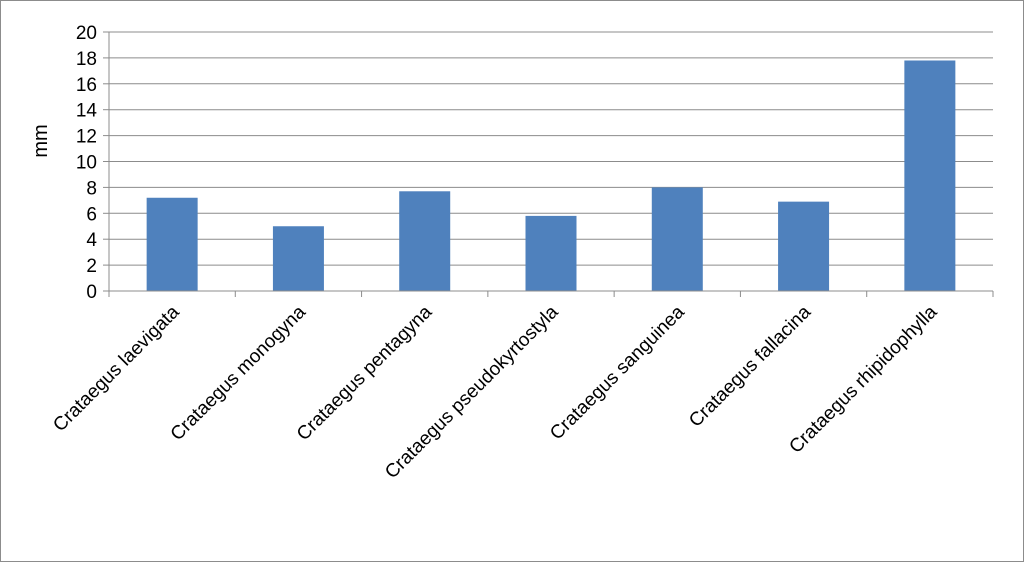  What do you see at coordinates (87, 111) in the screenshot?
I see `y-tick-label: 14` at bounding box center [87, 111].